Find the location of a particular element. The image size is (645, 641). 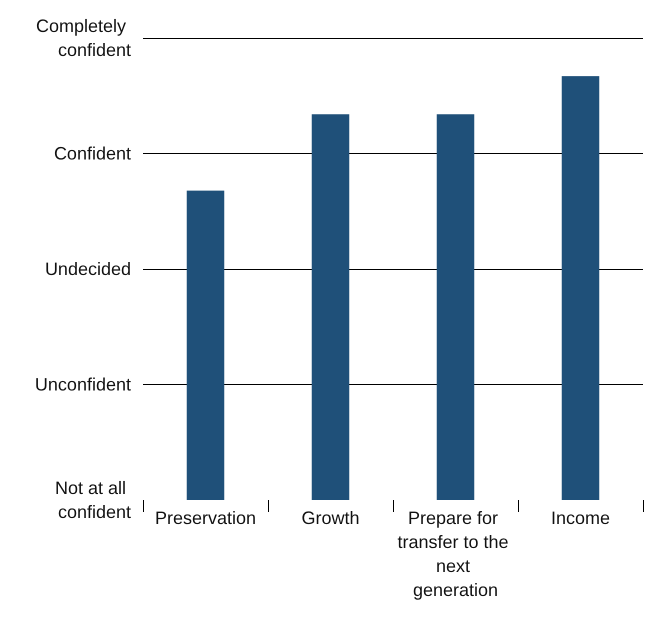

x-tick-label: Income is located at coordinates (580, 518).